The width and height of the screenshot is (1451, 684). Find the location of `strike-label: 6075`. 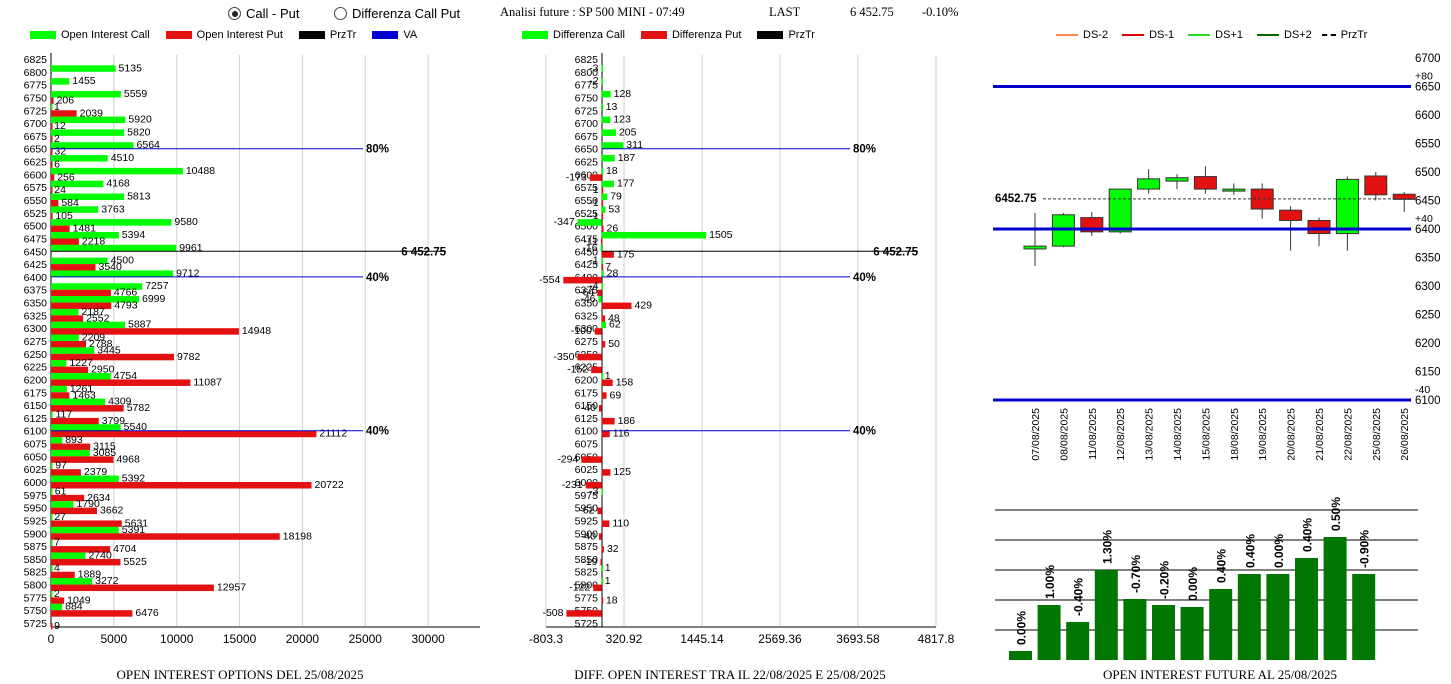

strike-label: 6075 is located at coordinates (587, 445).